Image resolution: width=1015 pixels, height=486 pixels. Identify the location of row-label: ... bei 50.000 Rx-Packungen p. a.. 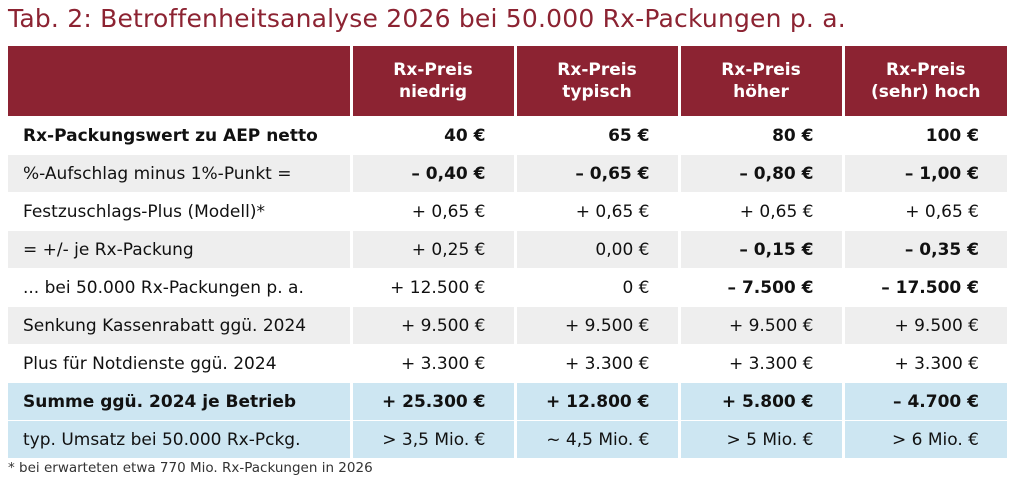
(179, 287).